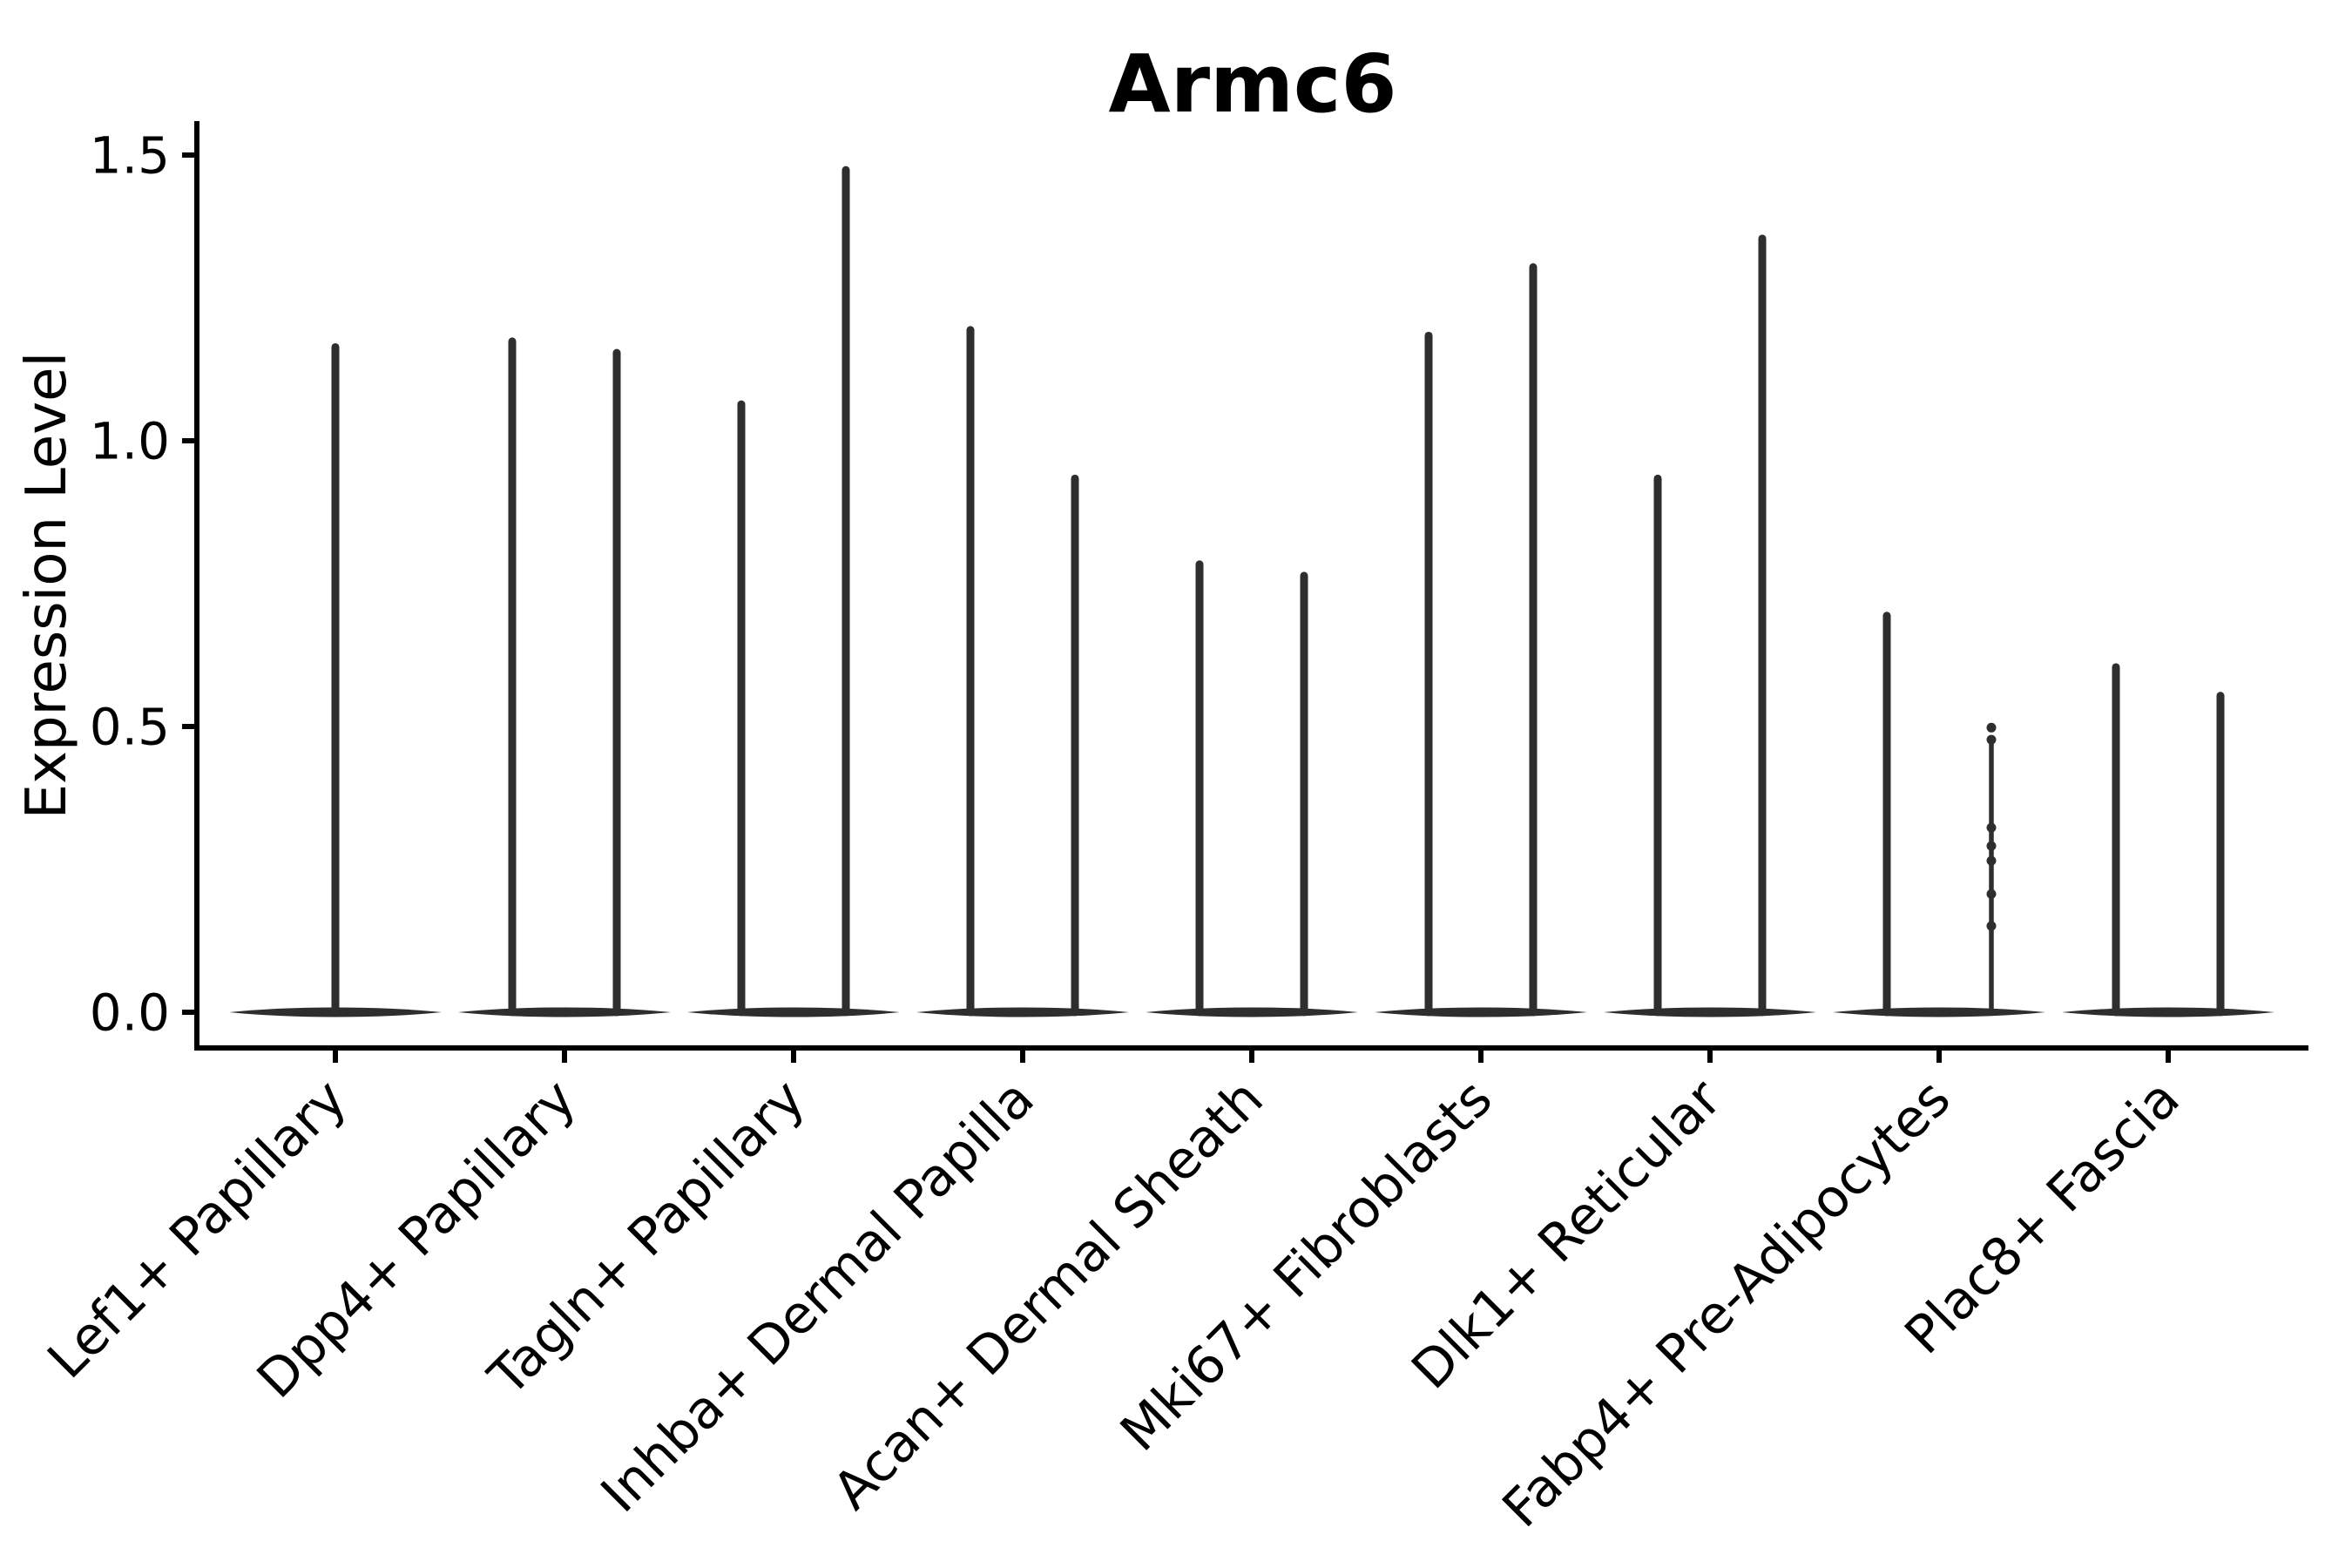 The height and width of the screenshot is (1568, 2352). Describe the element at coordinates (1306, 1265) in the screenshot. I see `x-tick-label: Mki67+ Fibroblasts` at that location.